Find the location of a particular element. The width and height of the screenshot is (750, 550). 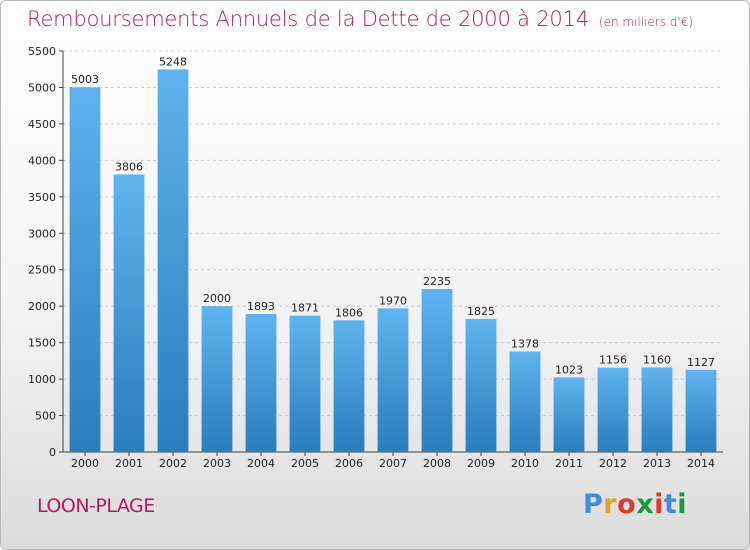

data-label: 1160 is located at coordinates (657, 359).